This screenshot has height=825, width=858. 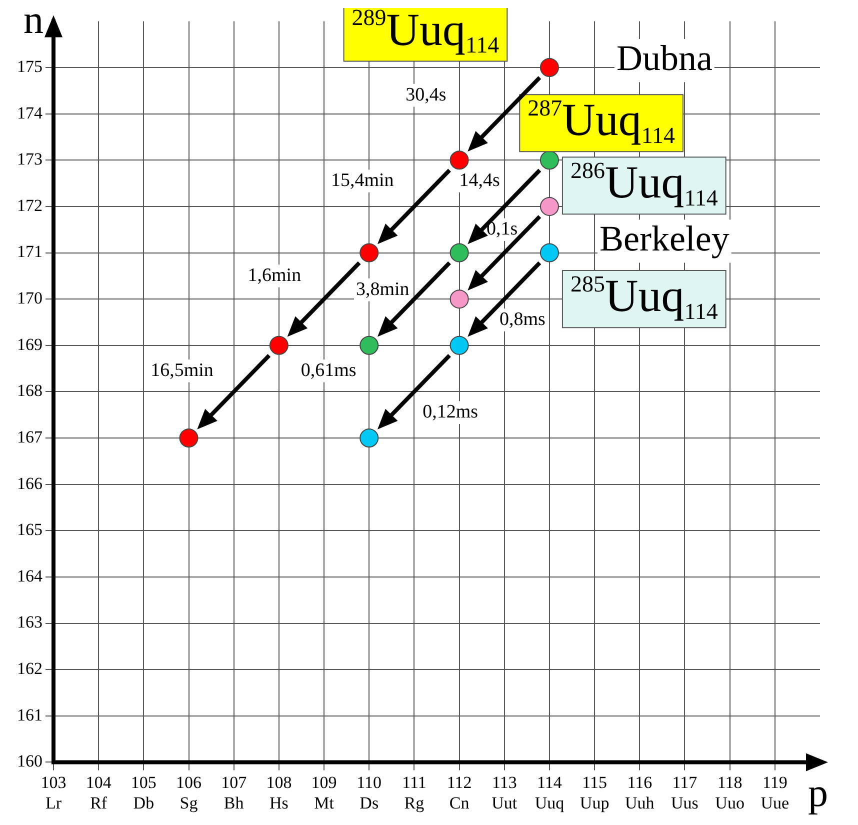 What do you see at coordinates (684, 792) in the screenshot?
I see `x-tick-label: 117 Uus` at bounding box center [684, 792].